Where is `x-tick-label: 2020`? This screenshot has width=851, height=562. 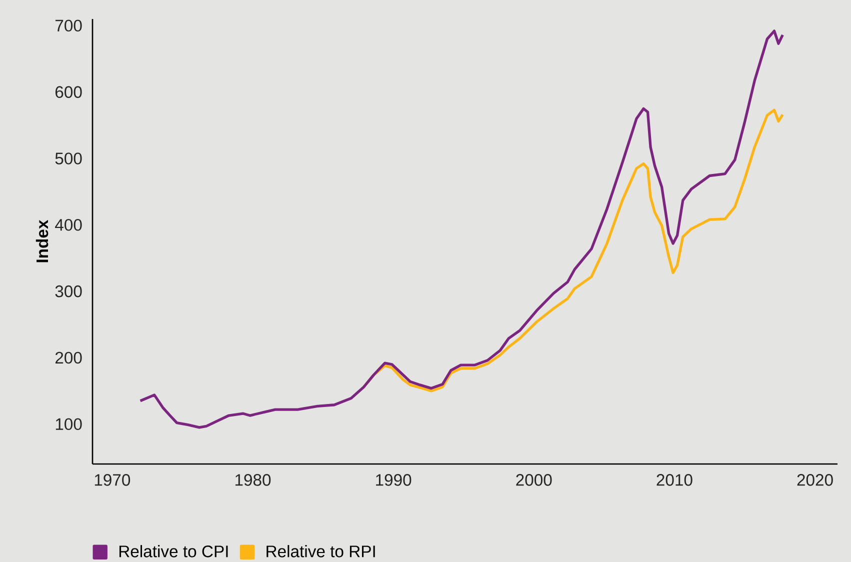
x-tick-label: 2020 is located at coordinates (815, 480).